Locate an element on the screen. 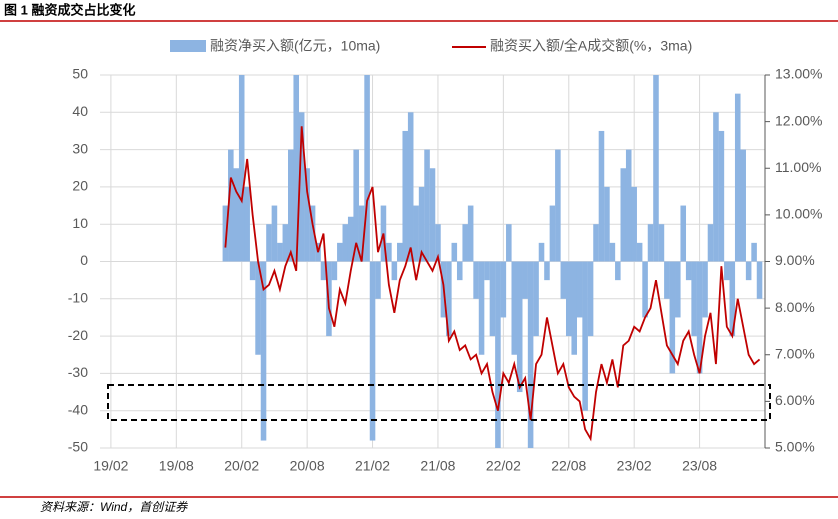  x-tick-label: 20/08 is located at coordinates (307, 466).